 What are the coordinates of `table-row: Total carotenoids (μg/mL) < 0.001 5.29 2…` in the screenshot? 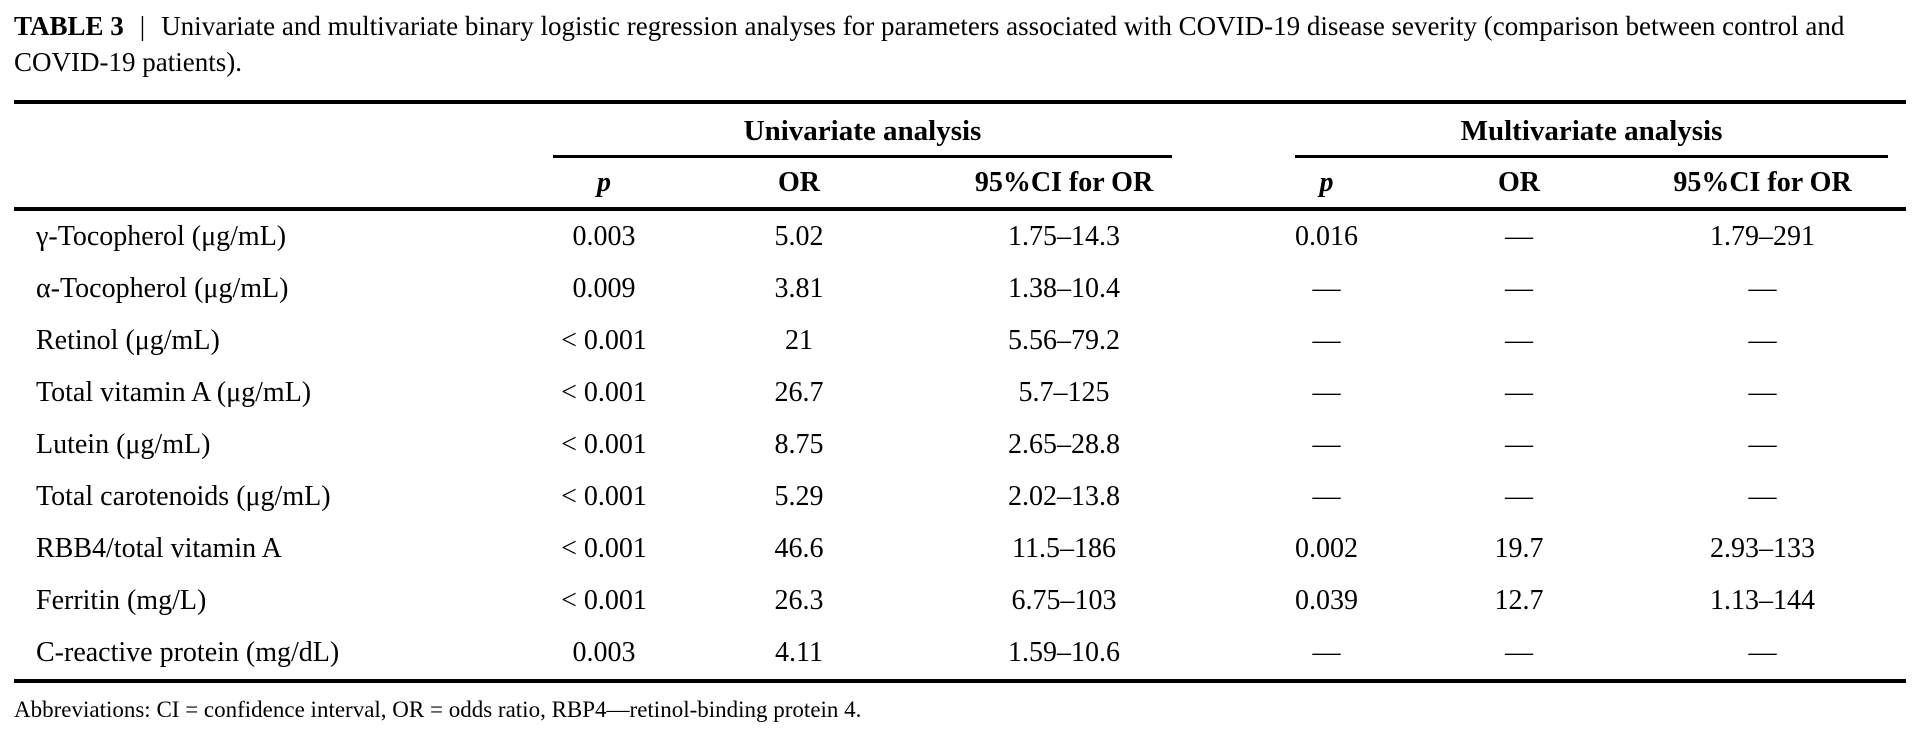 It's located at (960, 497).